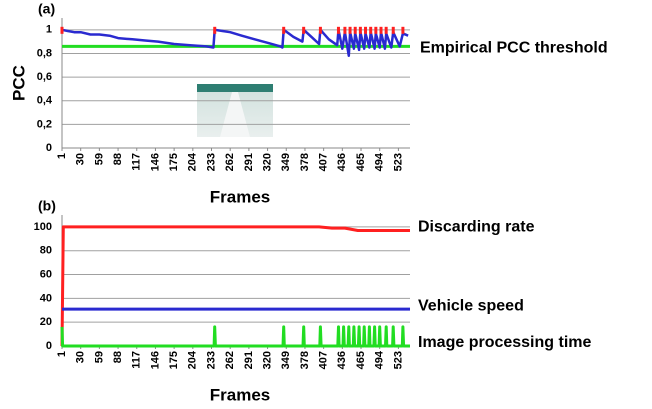 This screenshot has width=652, height=409. What do you see at coordinates (46, 322) in the screenshot?
I see `y-tick-label: 20` at bounding box center [46, 322].